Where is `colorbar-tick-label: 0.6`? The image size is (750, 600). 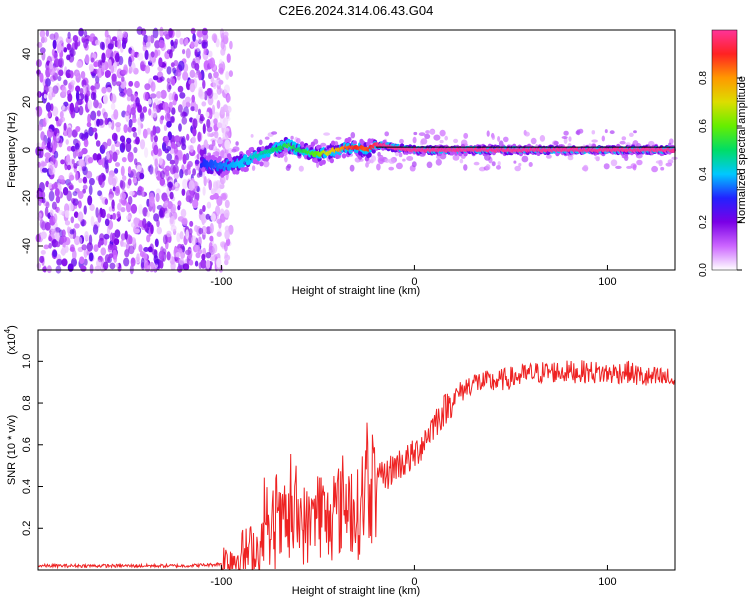 colorbar-tick-label: 0.6 is located at coordinates (703, 126).